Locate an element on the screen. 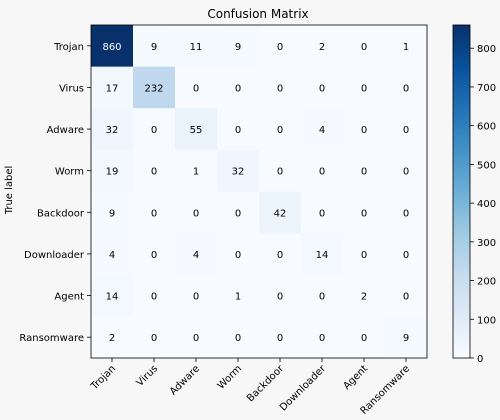 Image resolution: width=500 pixels, height=420 pixels. cell-value-label: 860 is located at coordinates (111, 47).